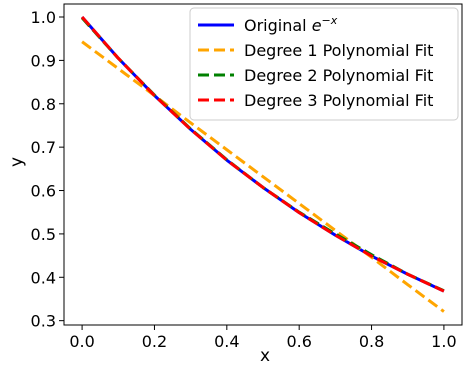 This screenshot has height=369, width=466. I want to click on legend-label-1: Original e−x, so click(291, 24).